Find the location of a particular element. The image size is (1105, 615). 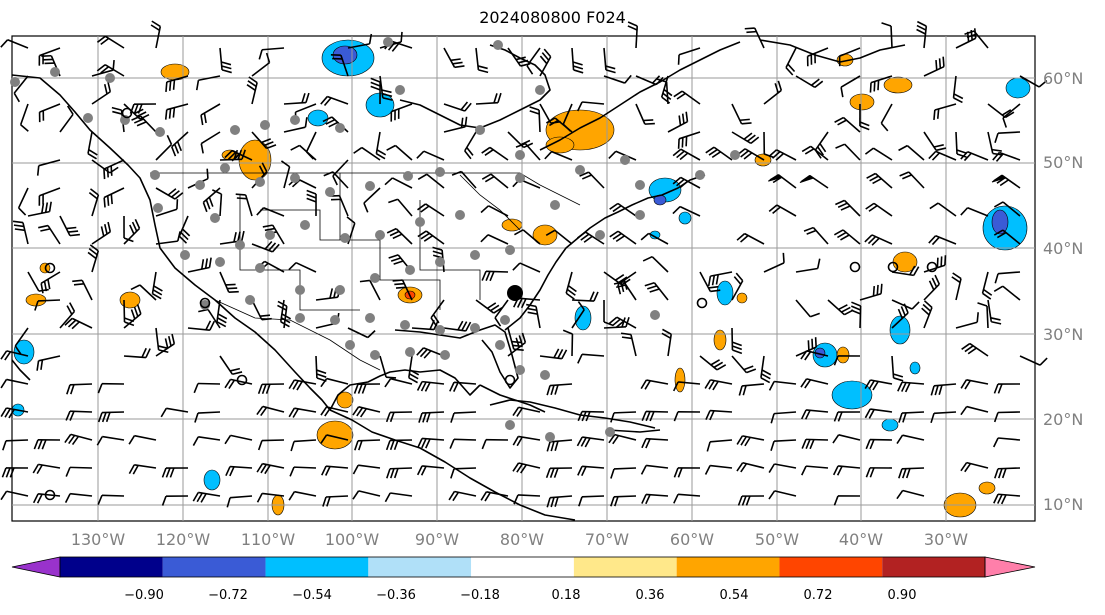

lon-label-30w: 30°W is located at coordinates (946, 539).